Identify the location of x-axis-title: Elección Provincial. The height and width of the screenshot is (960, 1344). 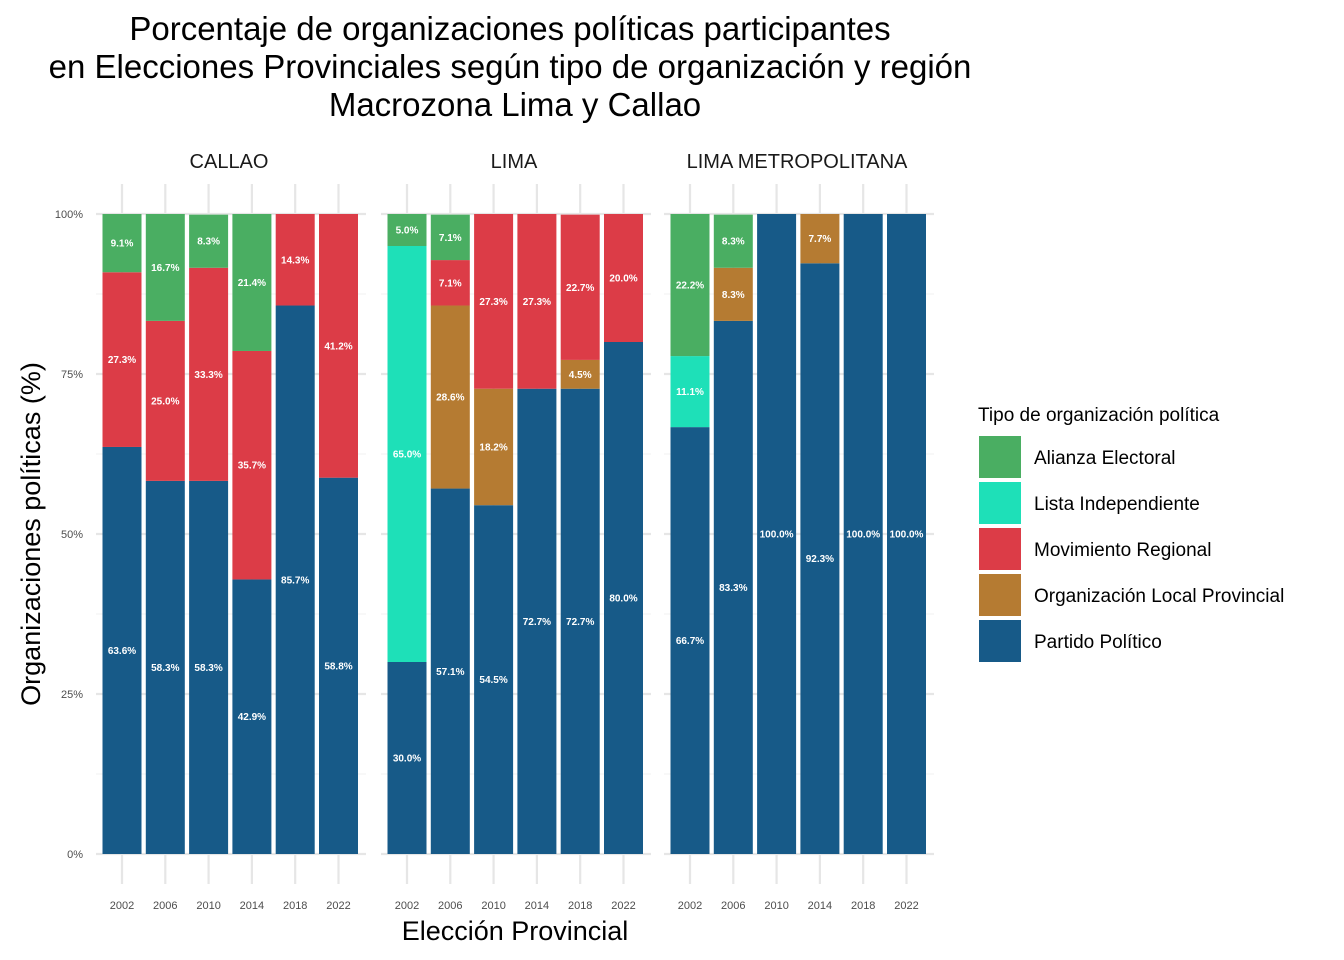
(515, 931).